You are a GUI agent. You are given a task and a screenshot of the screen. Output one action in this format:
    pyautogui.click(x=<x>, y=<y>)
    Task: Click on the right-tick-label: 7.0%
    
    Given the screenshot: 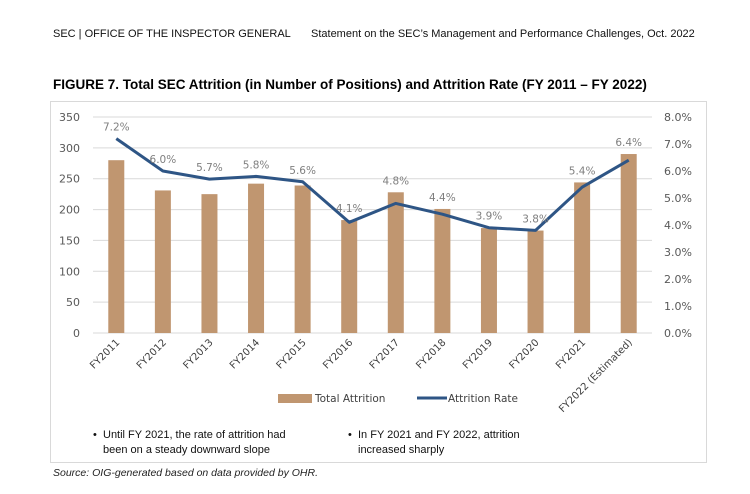 What is the action you would take?
    pyautogui.click(x=678, y=144)
    